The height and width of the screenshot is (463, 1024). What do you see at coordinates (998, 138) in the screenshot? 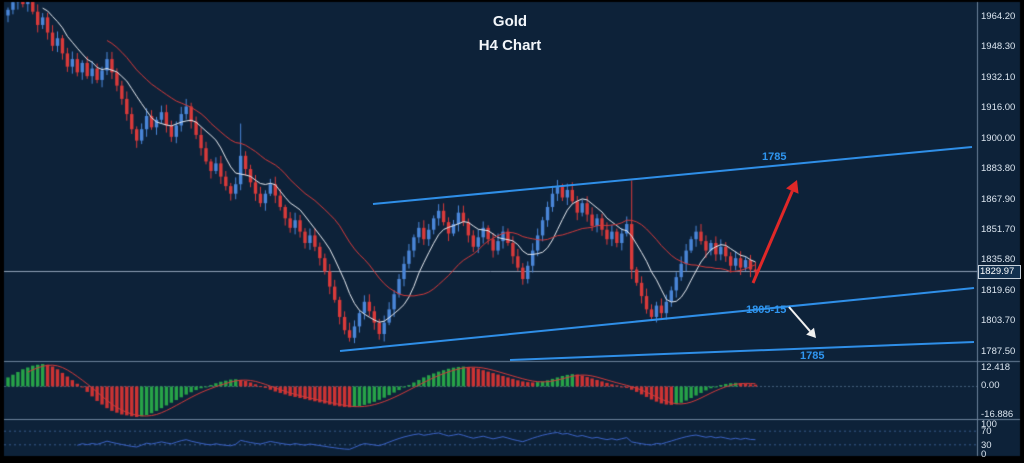
I see `price-axis-label: 1900.00` at bounding box center [998, 138].